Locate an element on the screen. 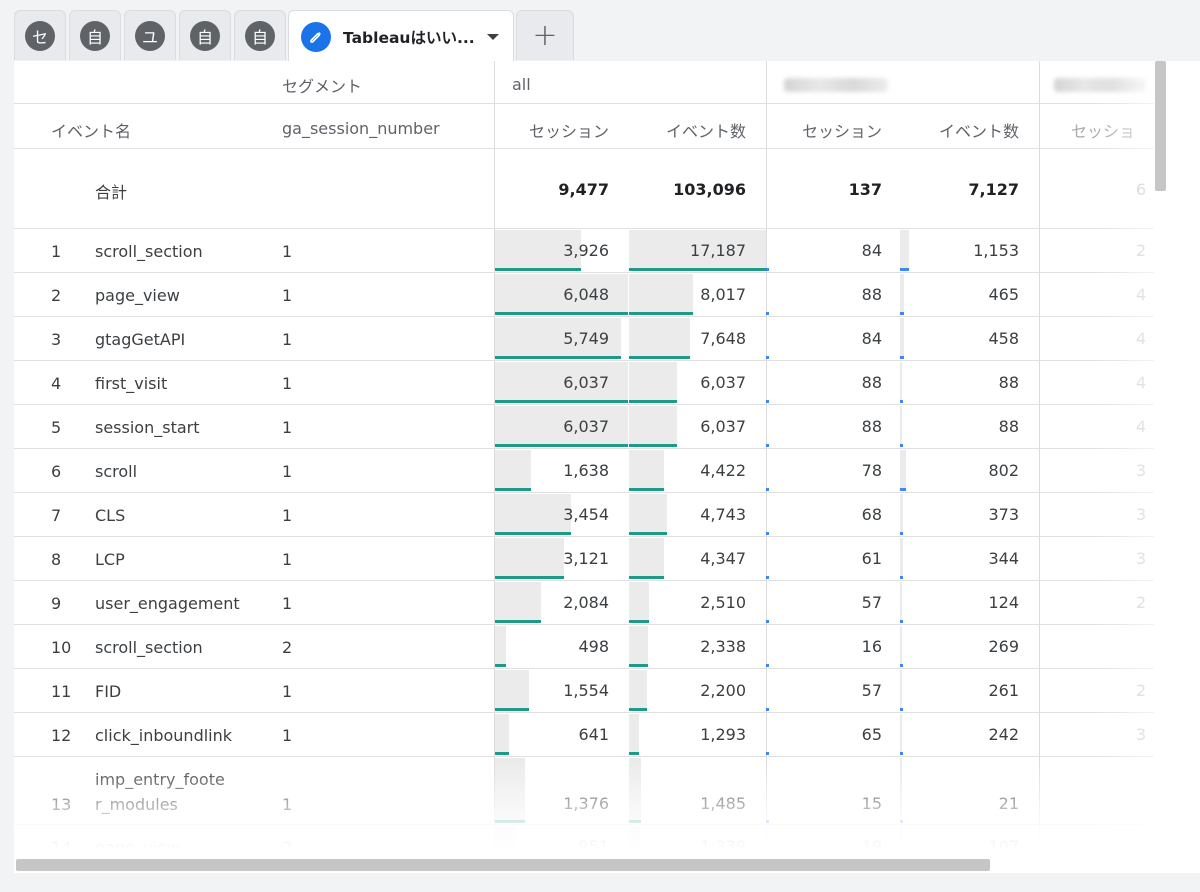 Image resolution: width=1200 pixels, height=892 pixels. event-name: first_visit is located at coordinates (131, 383).